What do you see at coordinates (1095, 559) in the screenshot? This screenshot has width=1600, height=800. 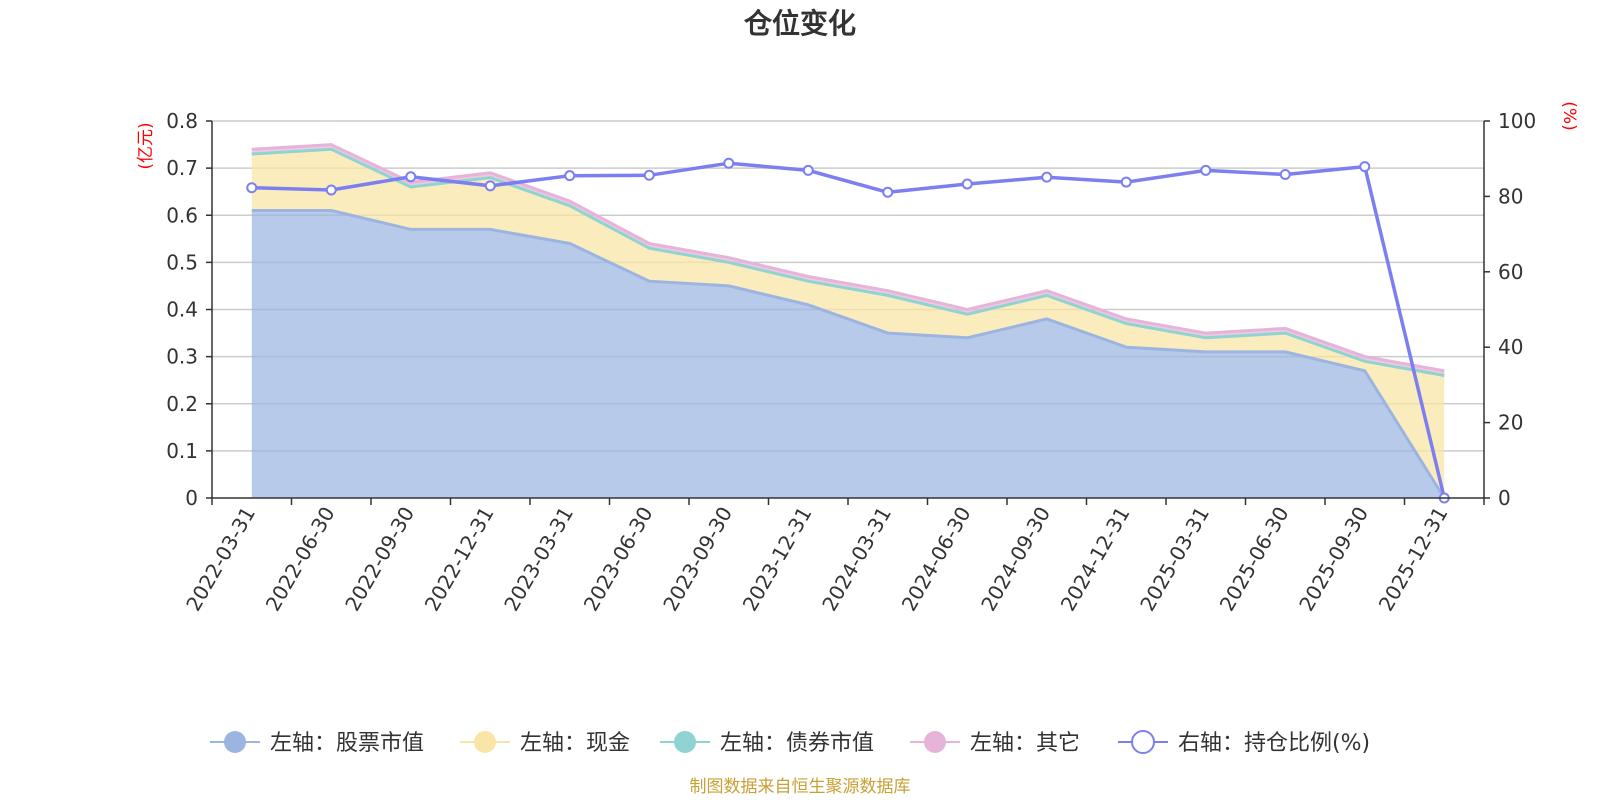 I see `x-tick-label: 2024-12-31` at bounding box center [1095, 559].